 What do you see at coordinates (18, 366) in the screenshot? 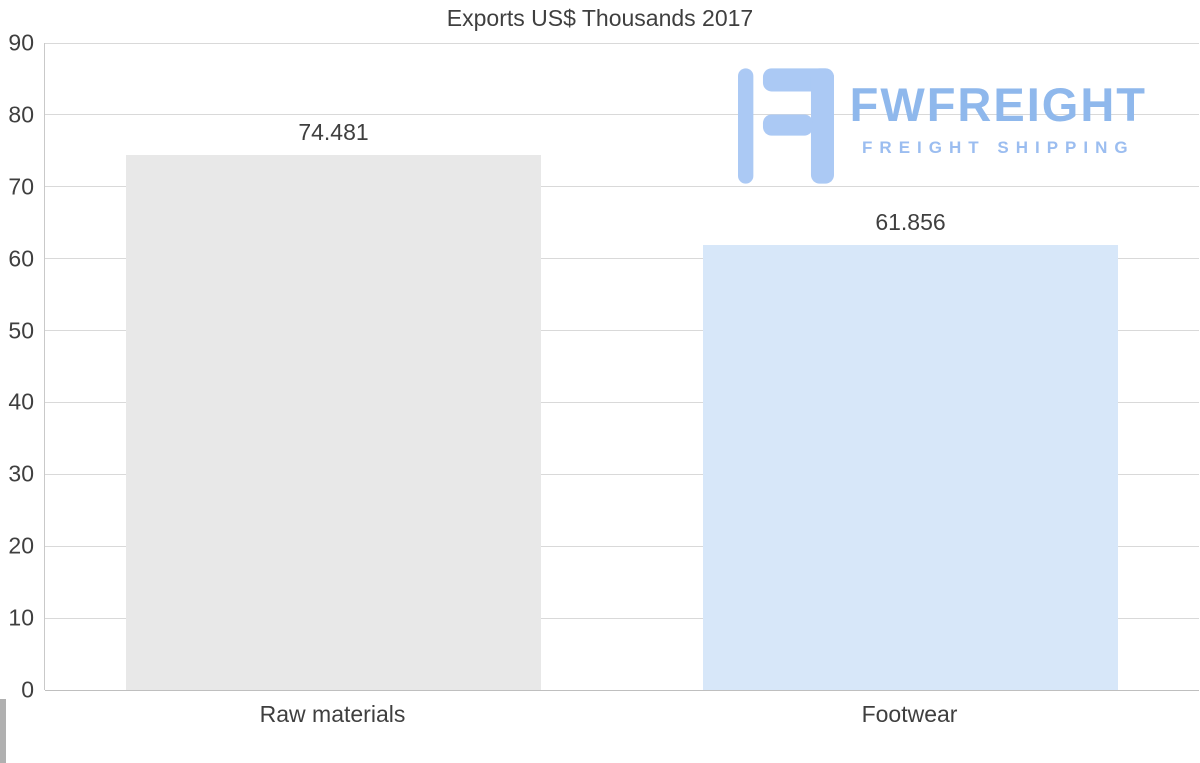
I see `y-axis-labels: 0 10 20 30 40 50 60 70 80 90` at bounding box center [18, 366].